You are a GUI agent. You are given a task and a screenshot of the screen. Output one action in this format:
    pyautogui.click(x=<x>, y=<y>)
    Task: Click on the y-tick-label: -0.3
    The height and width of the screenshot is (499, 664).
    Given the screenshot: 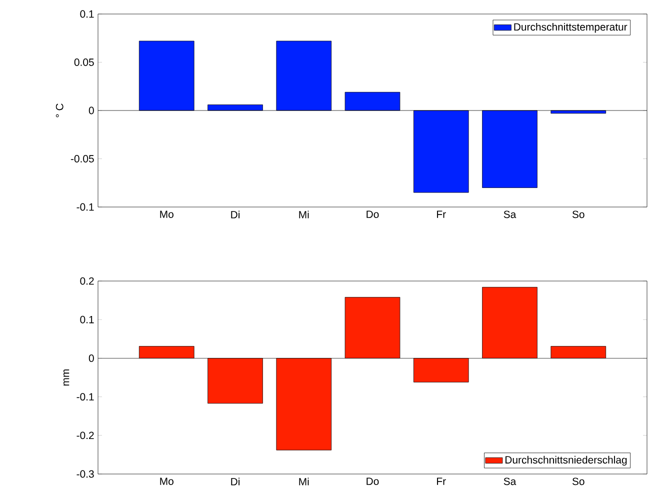 What is the action you would take?
    pyautogui.click(x=85, y=474)
    